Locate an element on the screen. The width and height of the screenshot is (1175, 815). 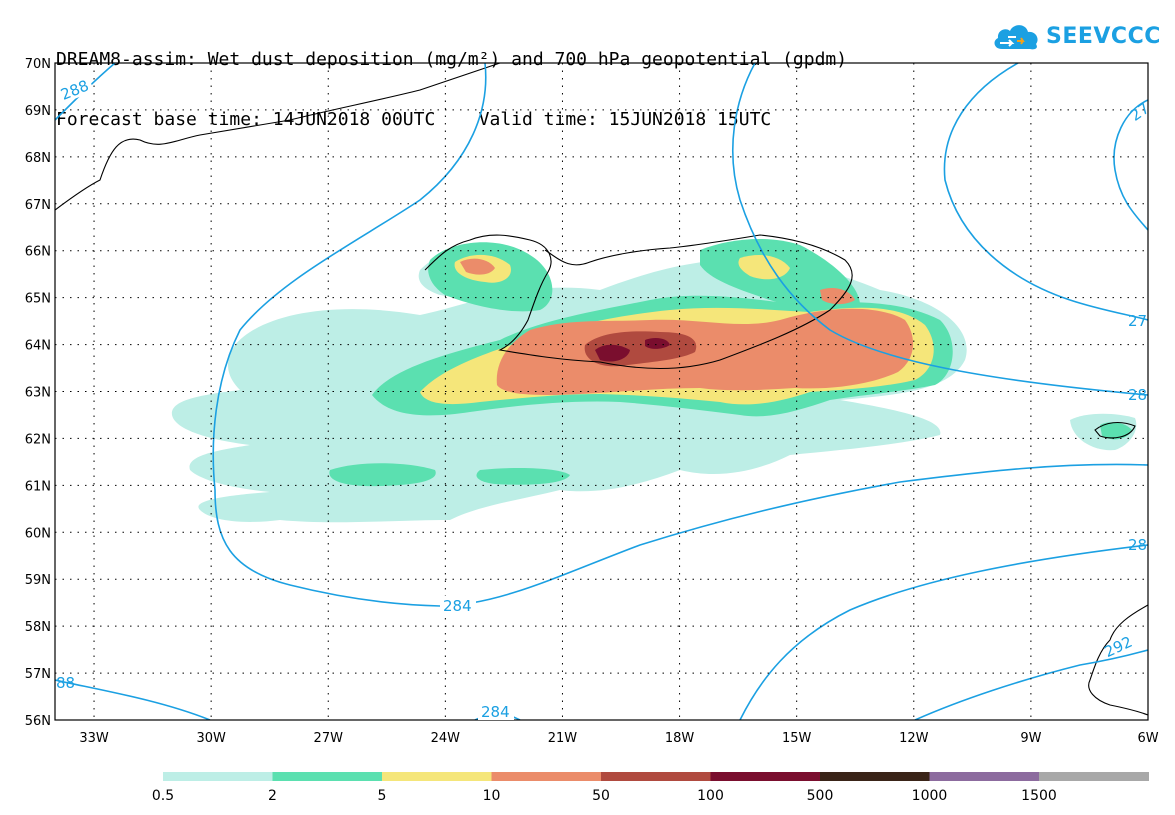
legend-label: 1000 is located at coordinates (930, 796).